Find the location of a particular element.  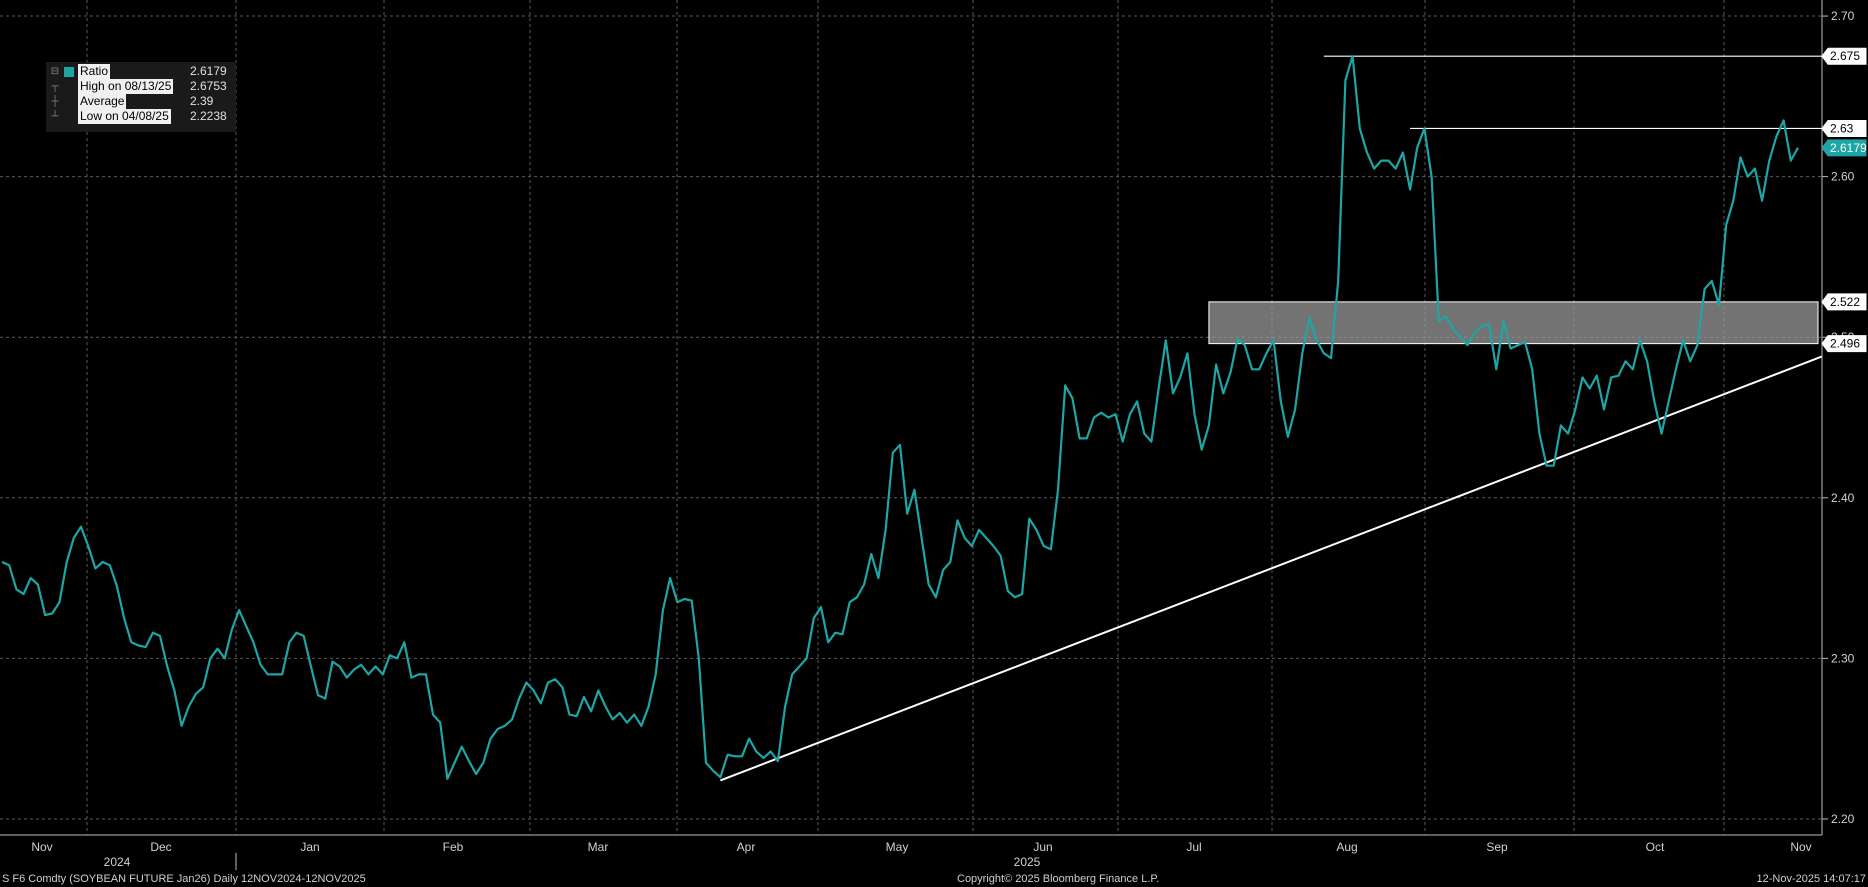

legend-value-average: 2.39 is located at coordinates (202, 101).